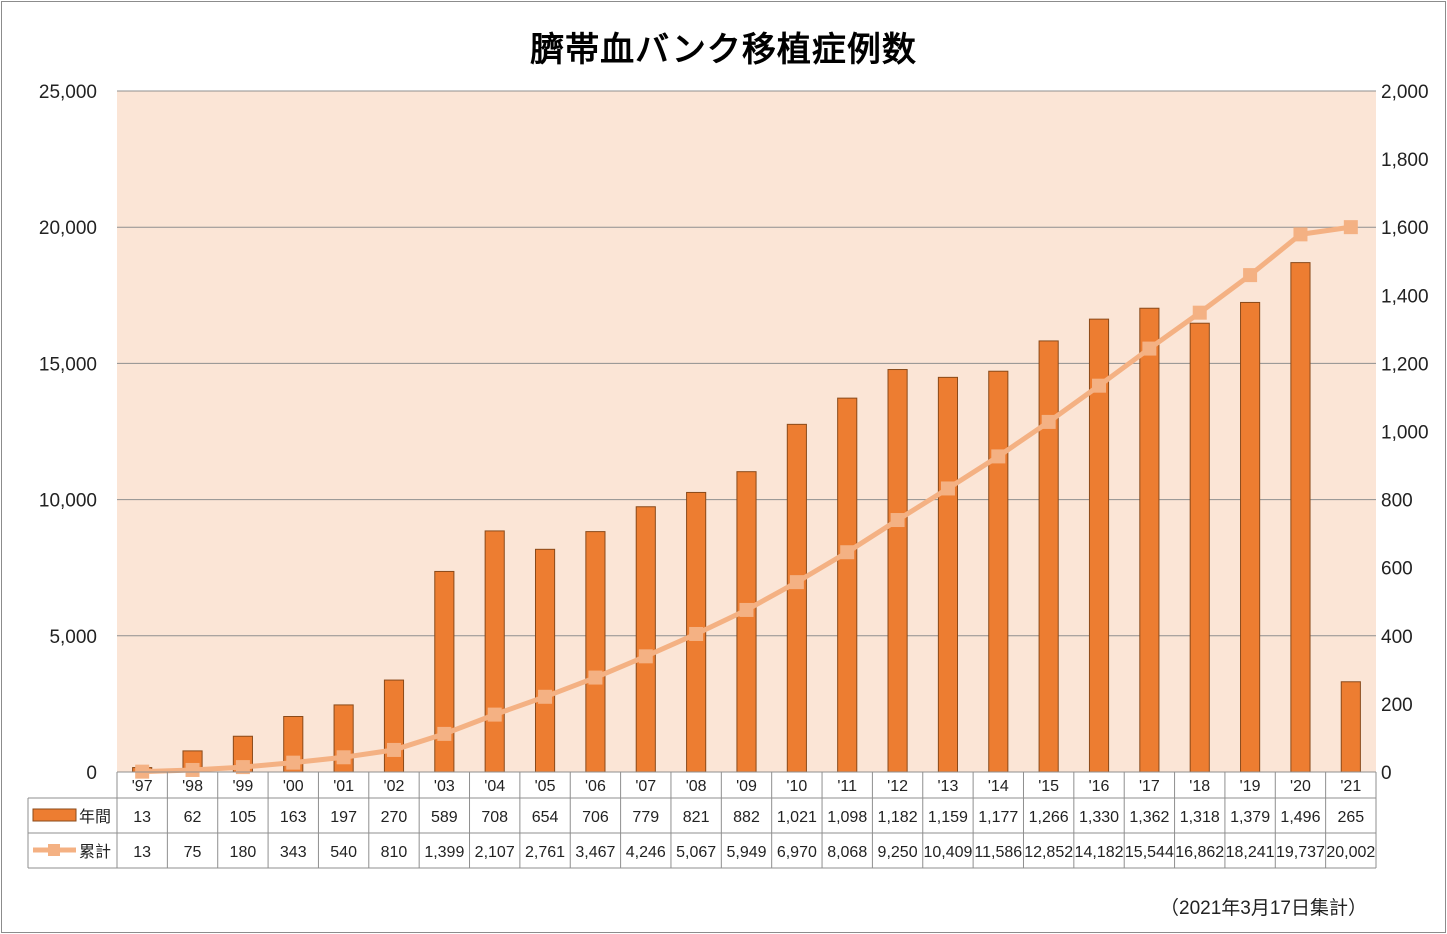 This screenshot has width=1447, height=934. Describe the element at coordinates (1405, 160) in the screenshot. I see `y-right-tick-label: 1,800` at that location.